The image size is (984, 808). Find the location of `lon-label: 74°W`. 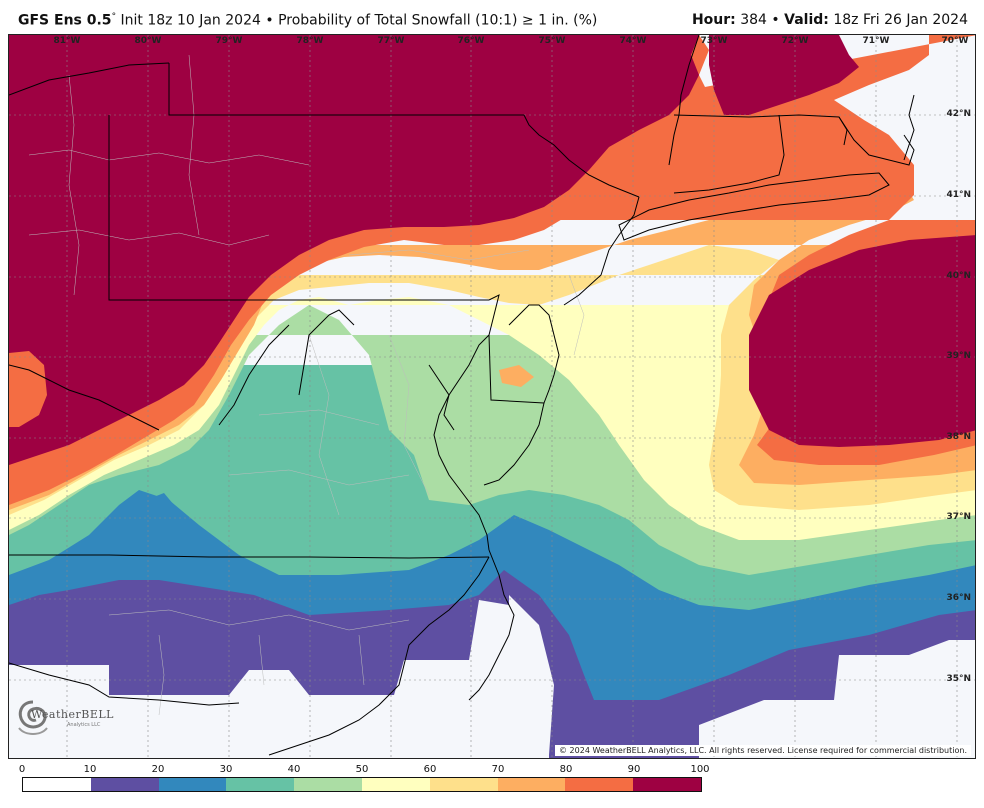

lon-label: 74°W is located at coordinates (633, 41).